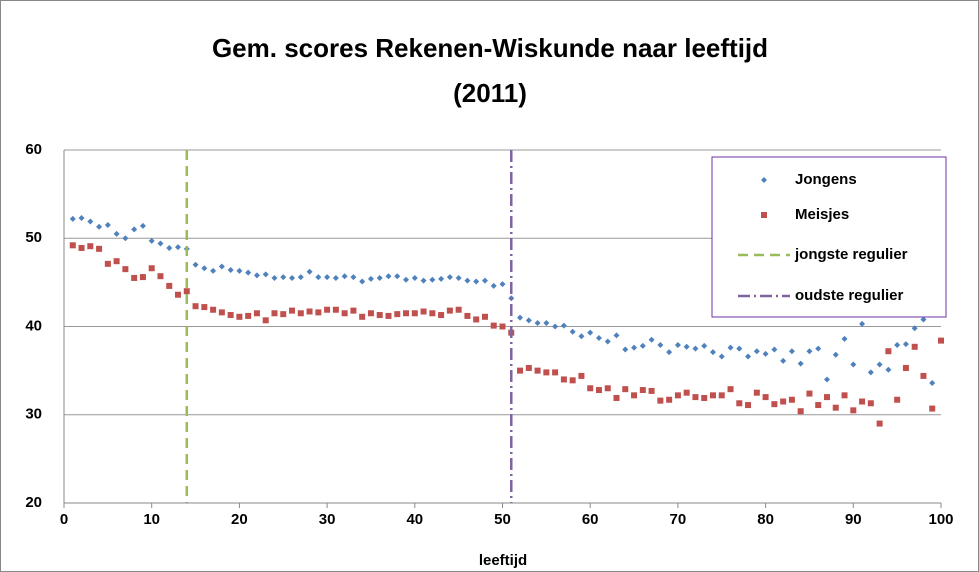  I want to click on x-tick-label: 40, so click(414, 519).